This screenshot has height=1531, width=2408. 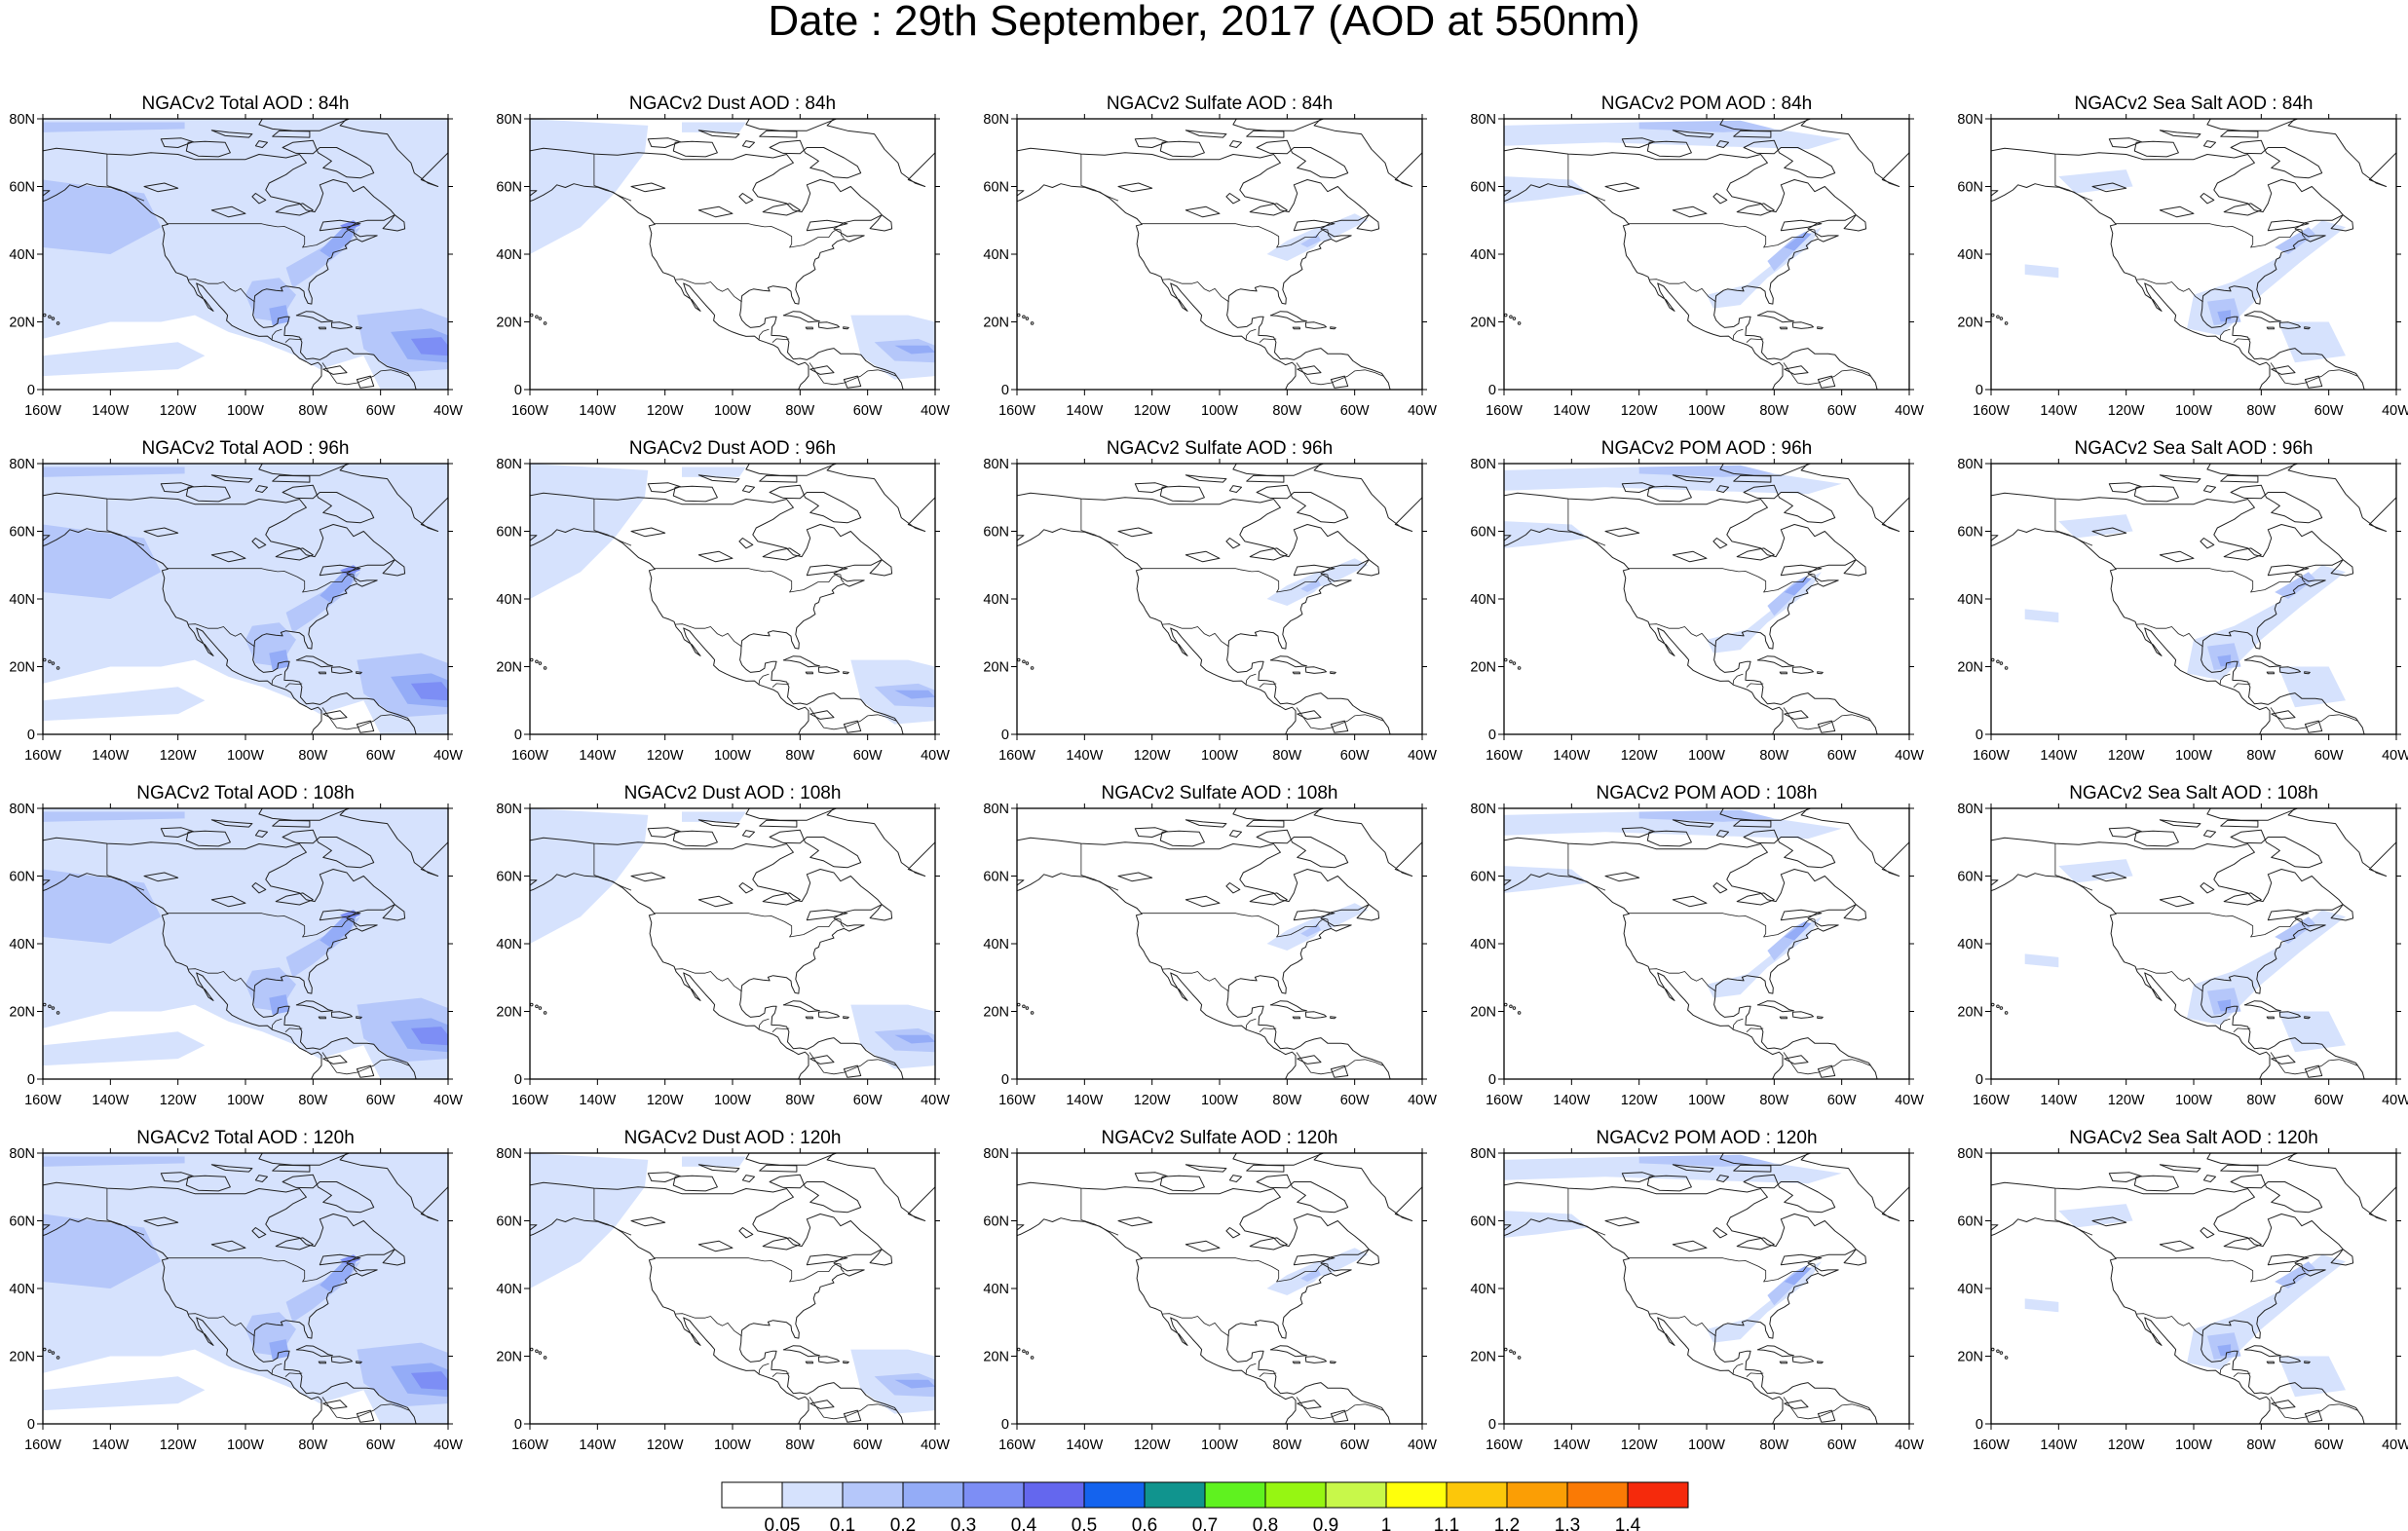 What do you see at coordinates (1567, 1523) in the screenshot?
I see `colorbar-label: 1.3` at bounding box center [1567, 1523].